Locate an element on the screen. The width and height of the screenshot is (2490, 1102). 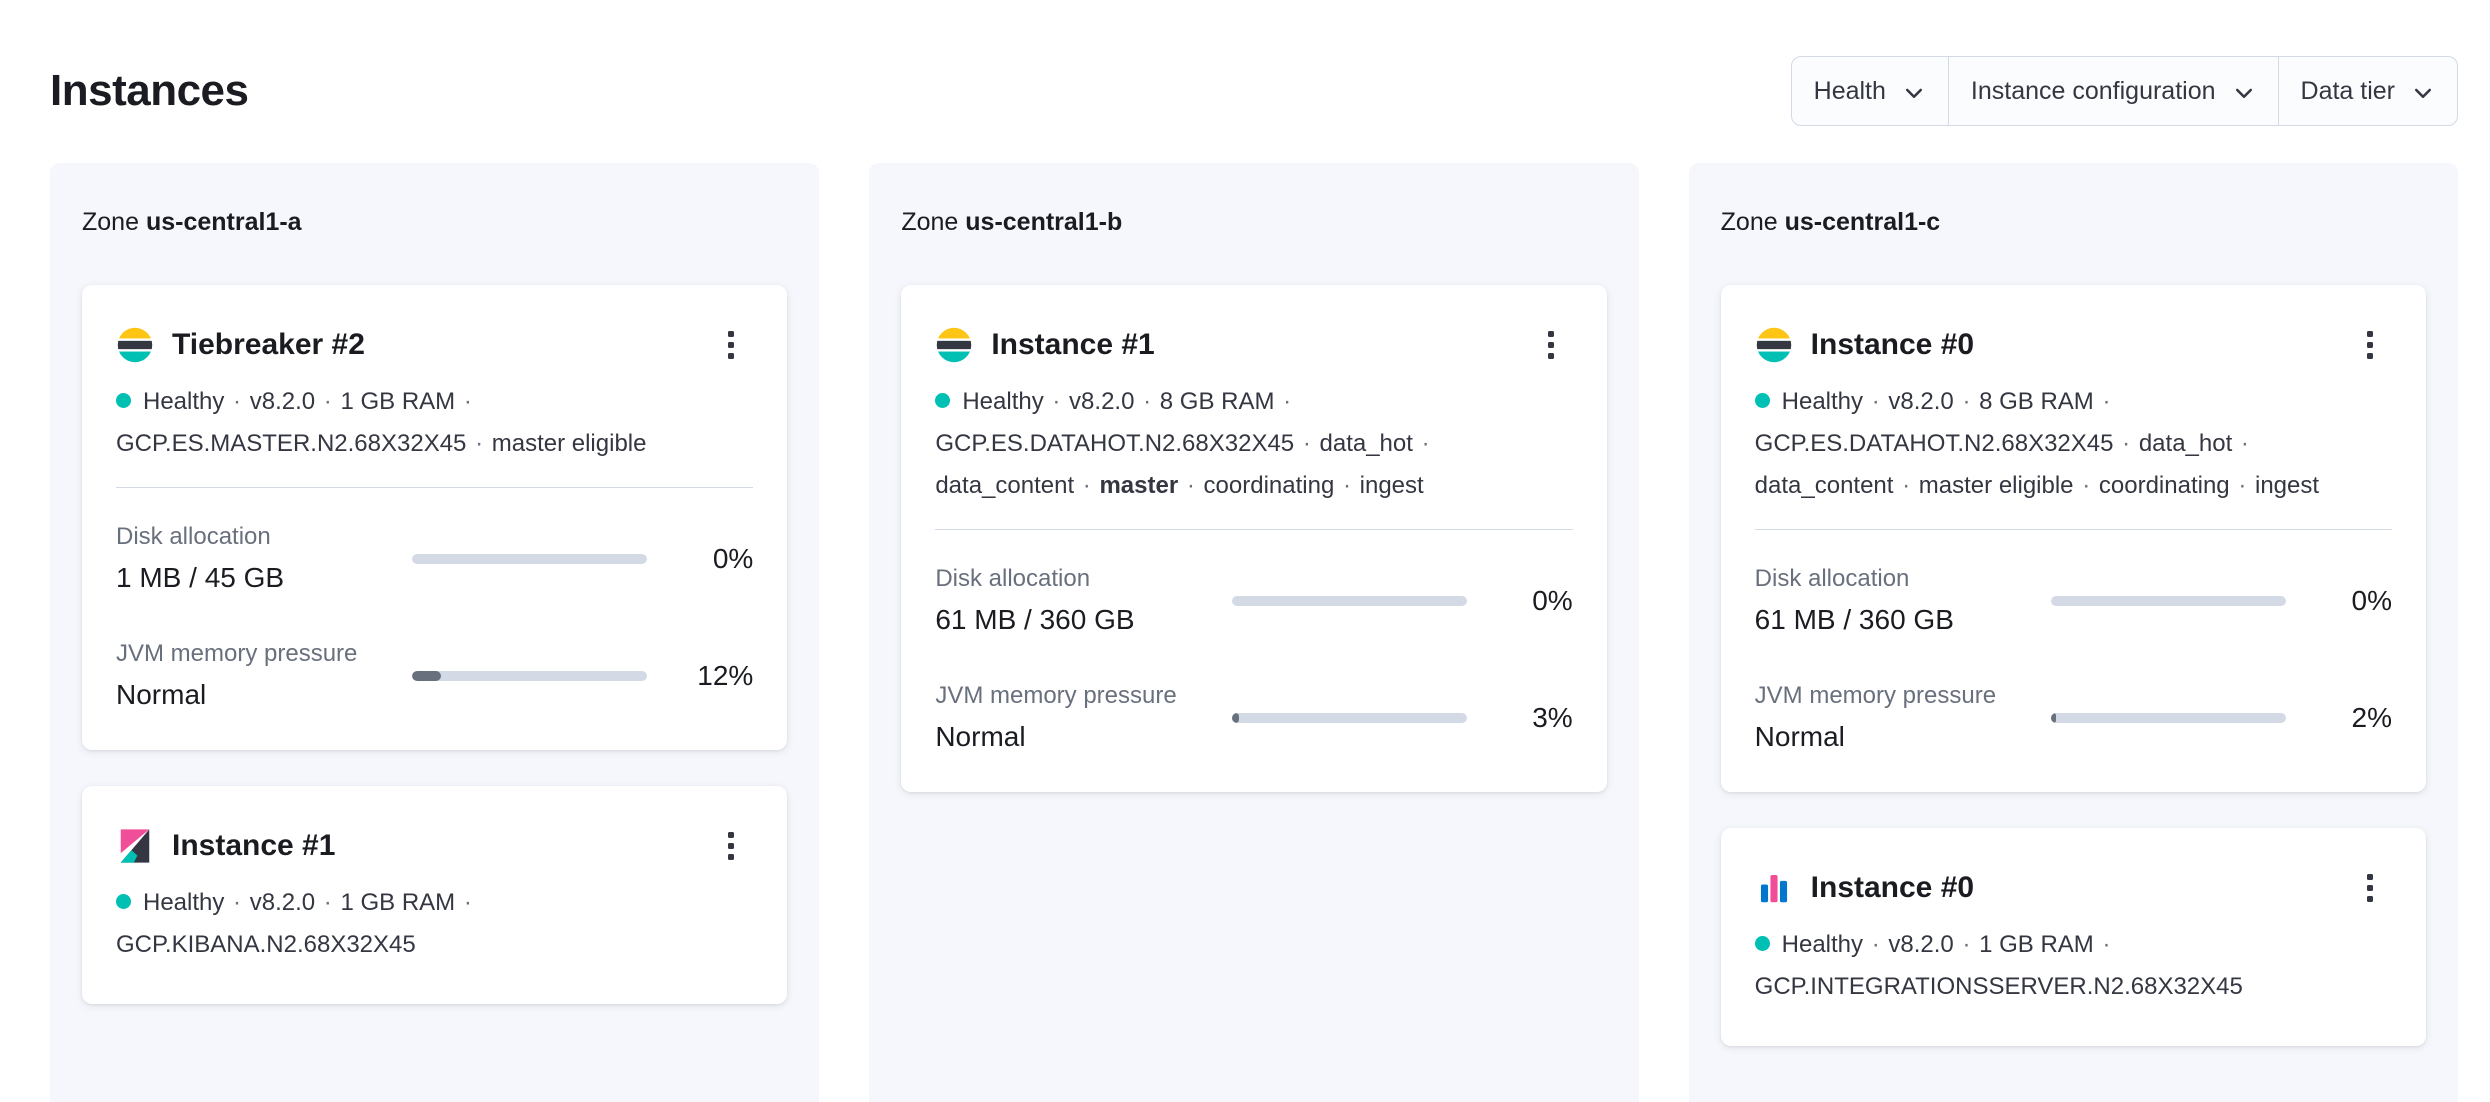
filter-button-data-tier: Data tier is located at coordinates (2367, 91).